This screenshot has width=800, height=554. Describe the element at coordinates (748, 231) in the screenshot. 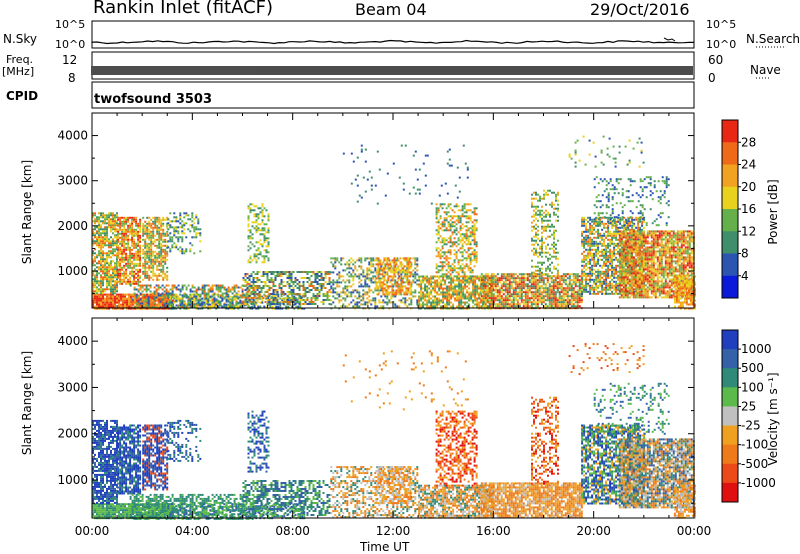

I see `colorbar-tick-label: 12` at that location.